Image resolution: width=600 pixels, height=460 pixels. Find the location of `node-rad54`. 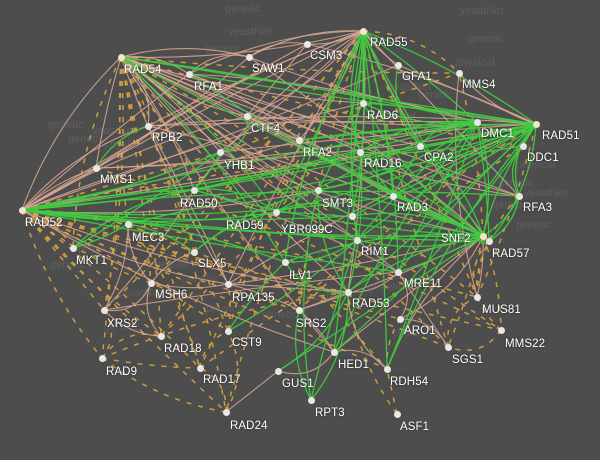

node-rad54 is located at coordinates (121, 57).